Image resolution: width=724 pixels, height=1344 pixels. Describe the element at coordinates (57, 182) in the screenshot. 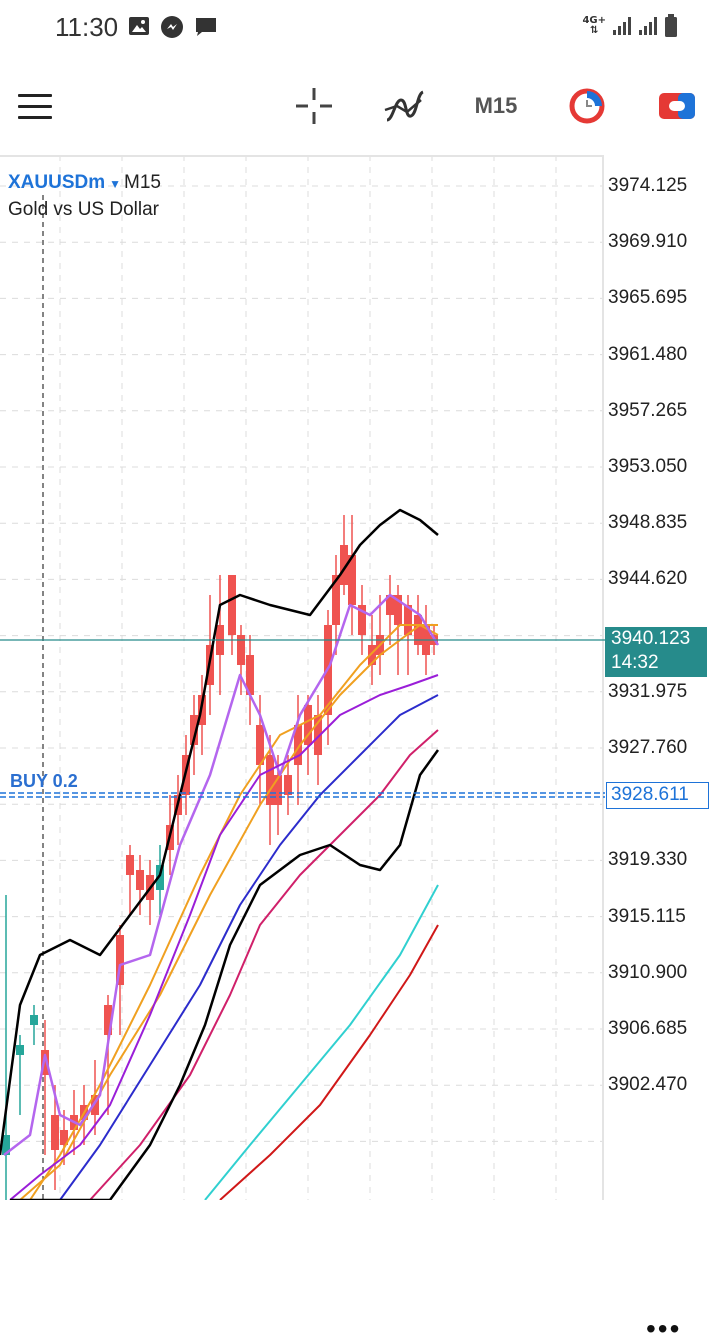

I see `symbol-name: XAUUSDm` at that location.